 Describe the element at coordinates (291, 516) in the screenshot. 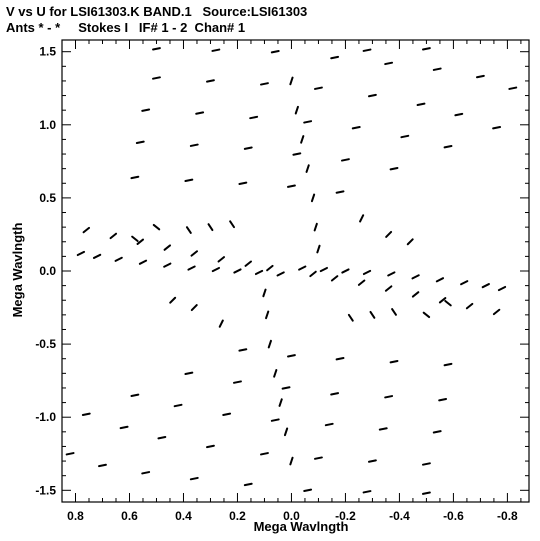

I see `x-tick-label: 0.0` at that location.